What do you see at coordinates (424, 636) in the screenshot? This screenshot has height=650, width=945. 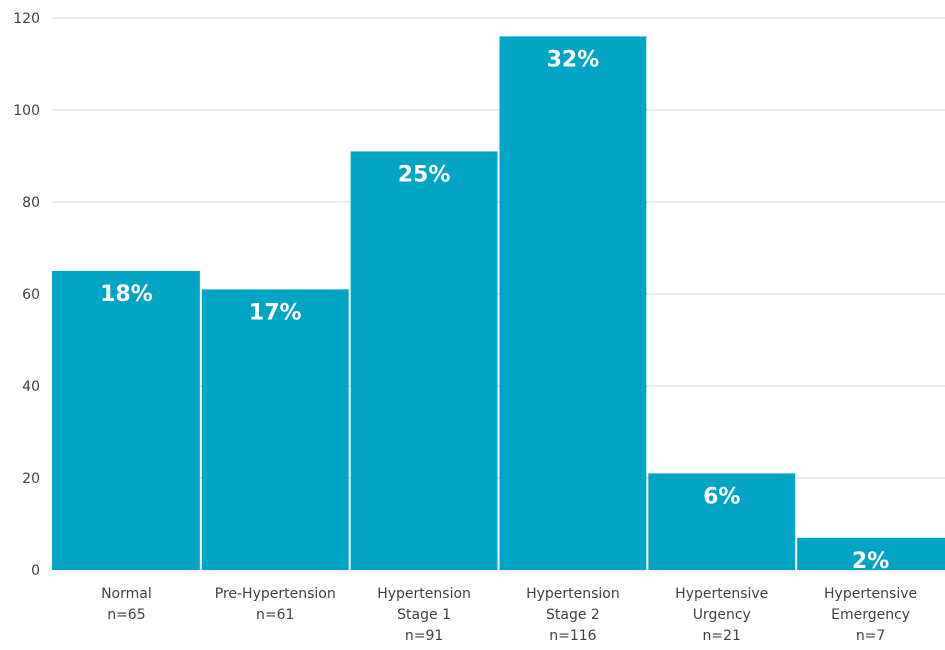 I see `x-tick-label: n=91` at bounding box center [424, 636].